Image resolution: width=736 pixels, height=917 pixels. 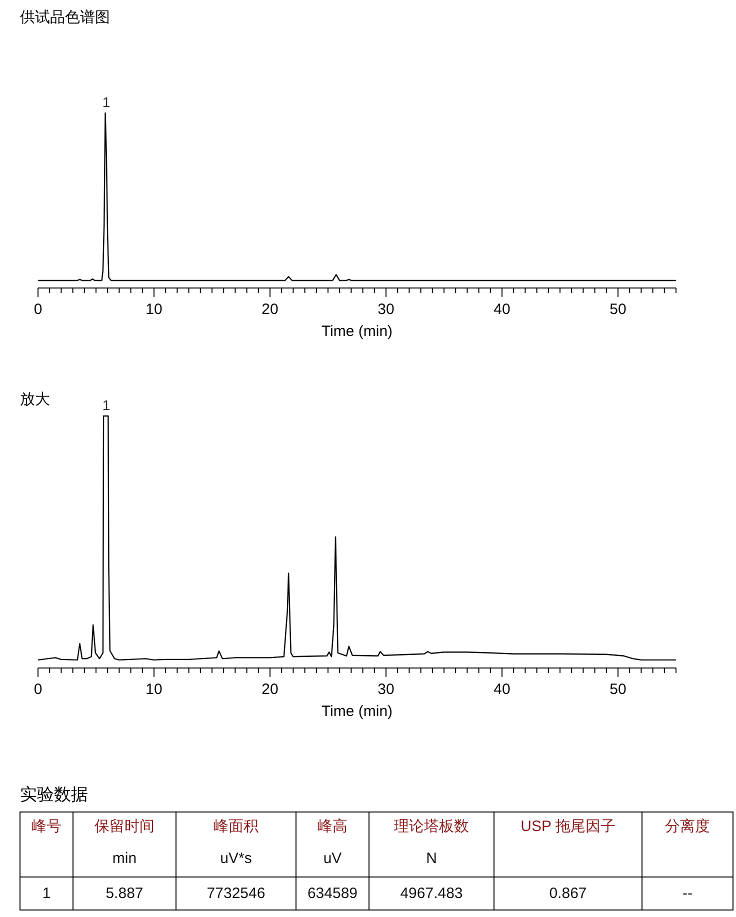 What do you see at coordinates (125, 893) in the screenshot?
I see `text: 5.887` at bounding box center [125, 893].